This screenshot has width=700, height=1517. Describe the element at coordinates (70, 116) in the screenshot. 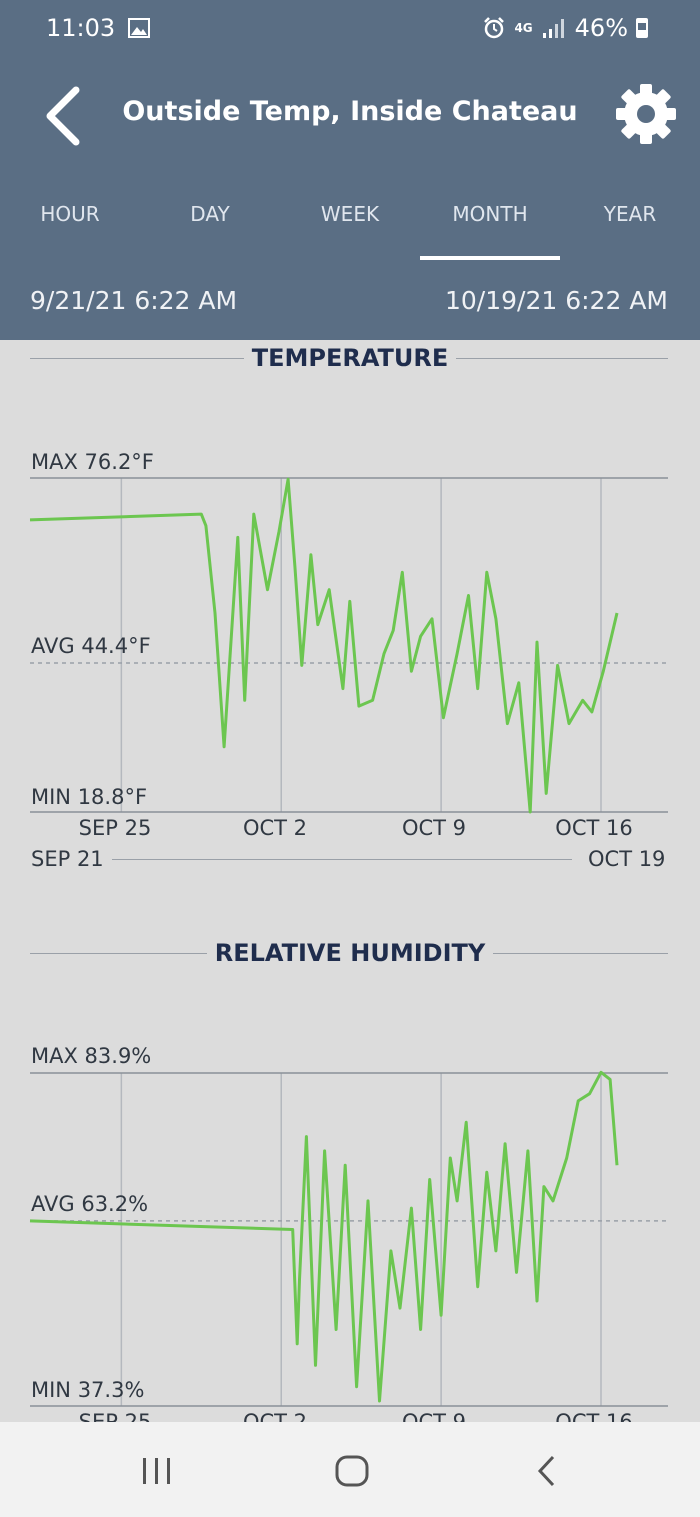

I see `back-arrow-icon` at that location.